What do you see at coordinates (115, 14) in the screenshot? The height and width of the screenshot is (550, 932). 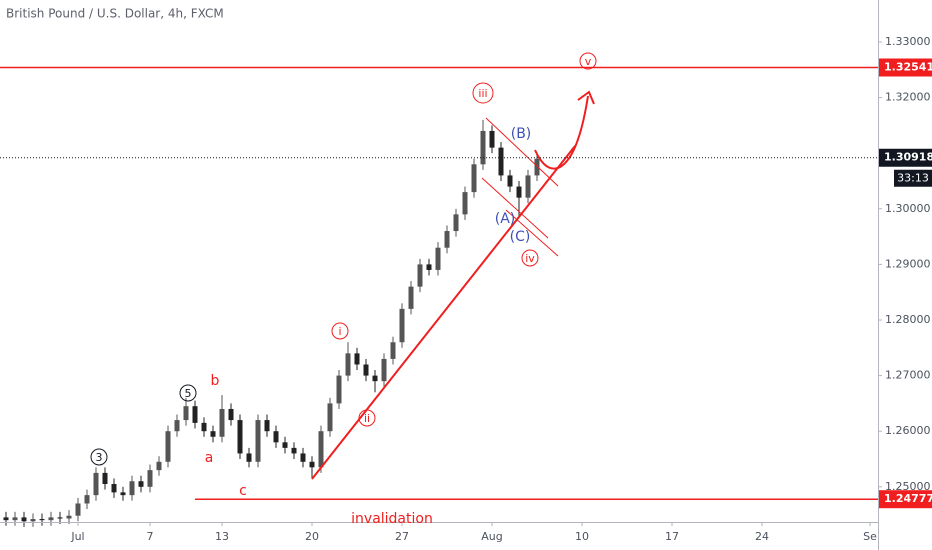 I see `chart-title: British Pound / U.S. Dollar, 4h, FXCM` at bounding box center [115, 14].